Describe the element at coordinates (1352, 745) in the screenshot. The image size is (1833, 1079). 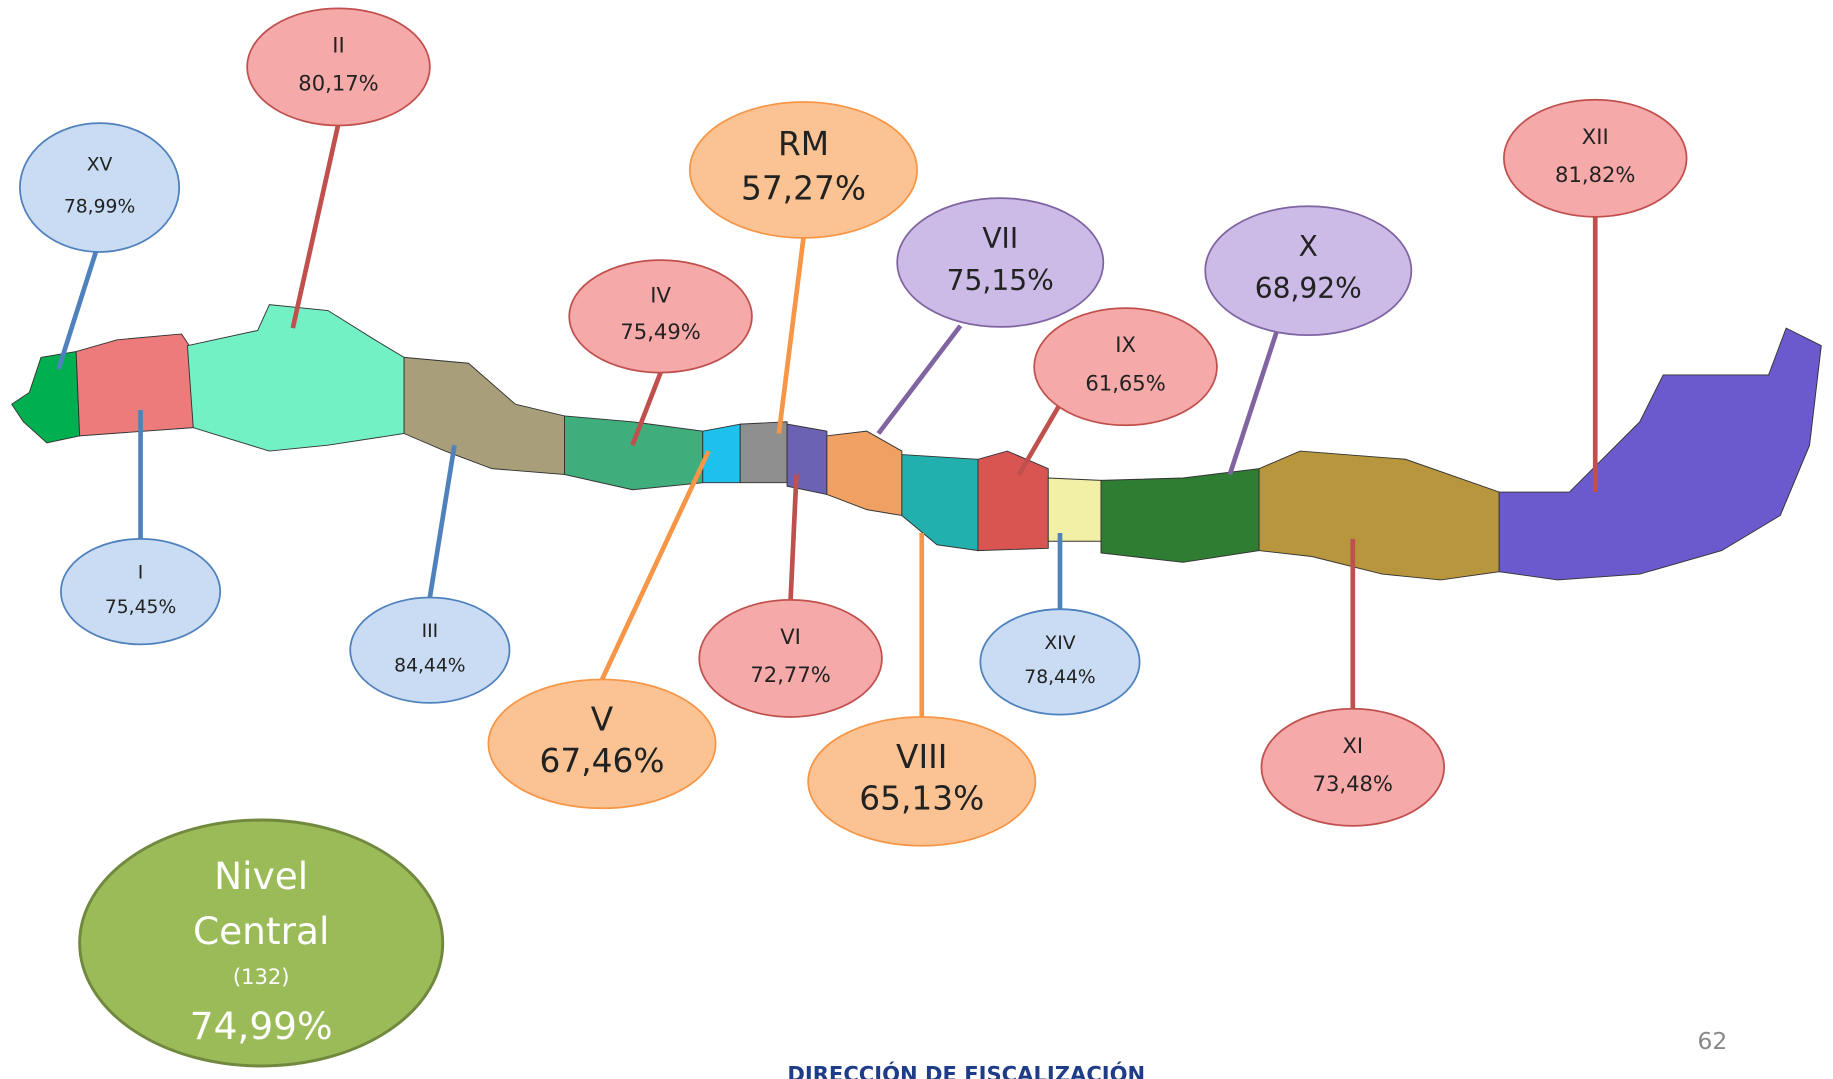
I see `region-label: XI` at that location.